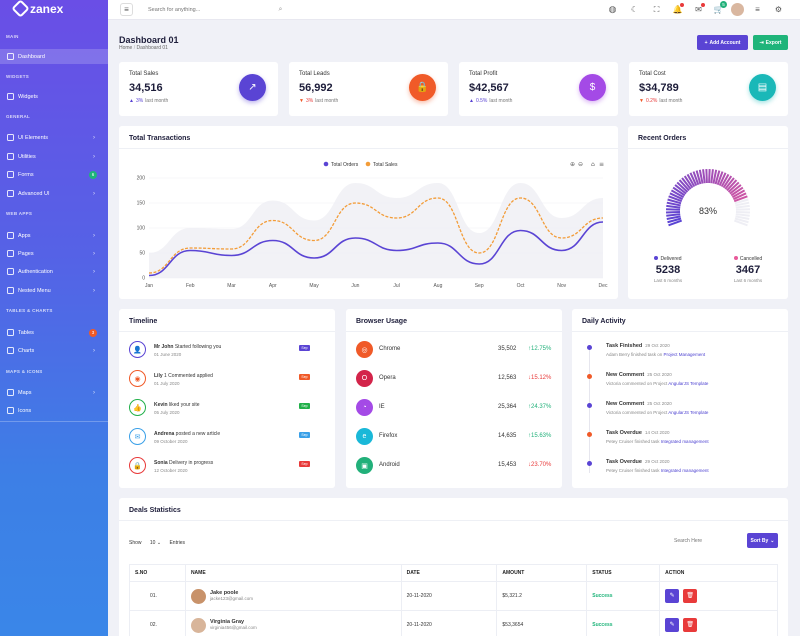  I want to click on chevron-right-icon: ›, so click(94, 290).